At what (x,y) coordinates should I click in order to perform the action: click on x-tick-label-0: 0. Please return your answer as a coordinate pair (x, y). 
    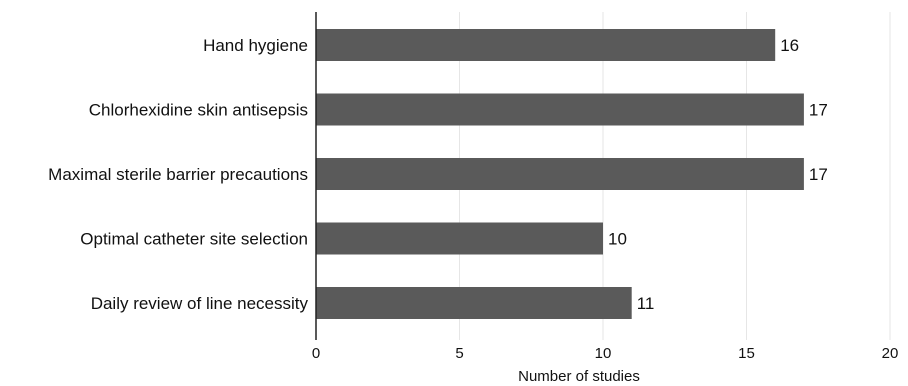
    Looking at the image, I should click on (316, 353).